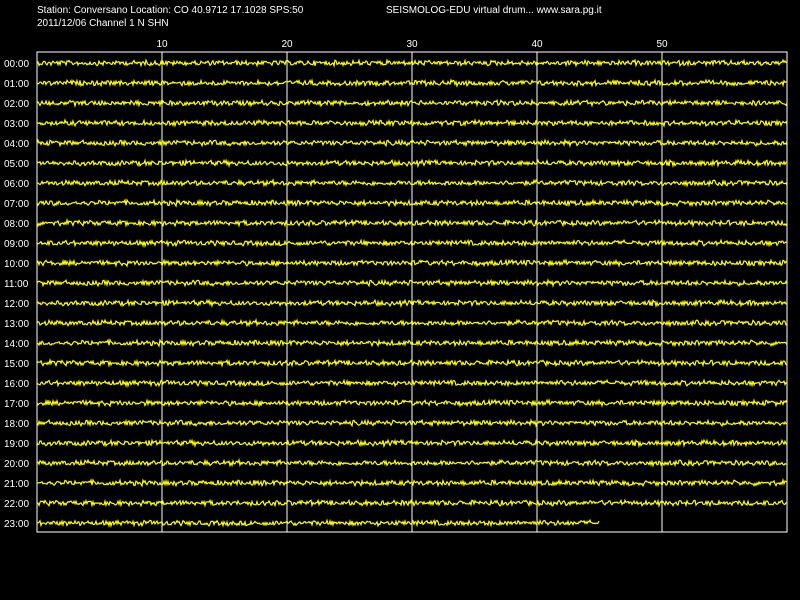 The height and width of the screenshot is (600, 800). Describe the element at coordinates (16, 224) in the screenshot. I see `hour-label: 08:00` at that location.